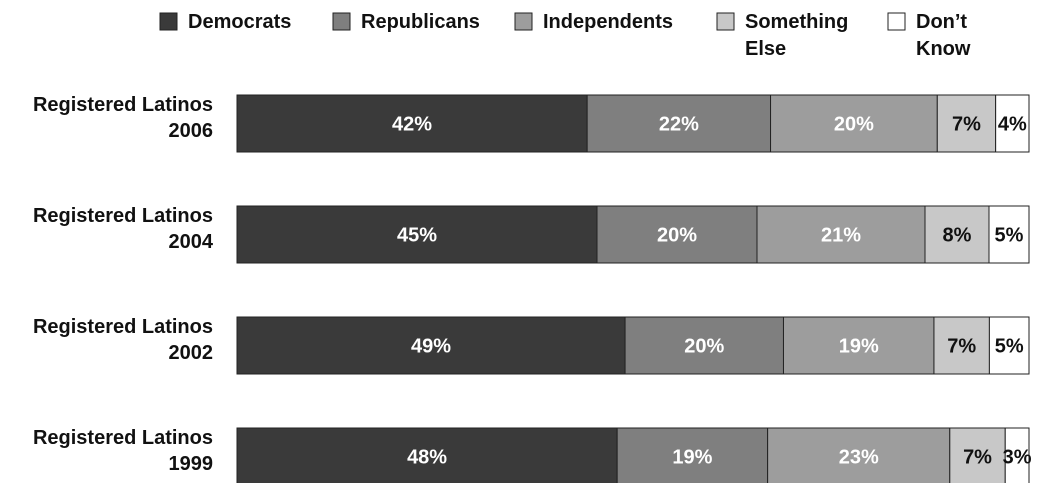 The image size is (1042, 483). What do you see at coordinates (929, 35) in the screenshot?
I see `legend-item-don-t-know: Don’t Know` at bounding box center [929, 35].